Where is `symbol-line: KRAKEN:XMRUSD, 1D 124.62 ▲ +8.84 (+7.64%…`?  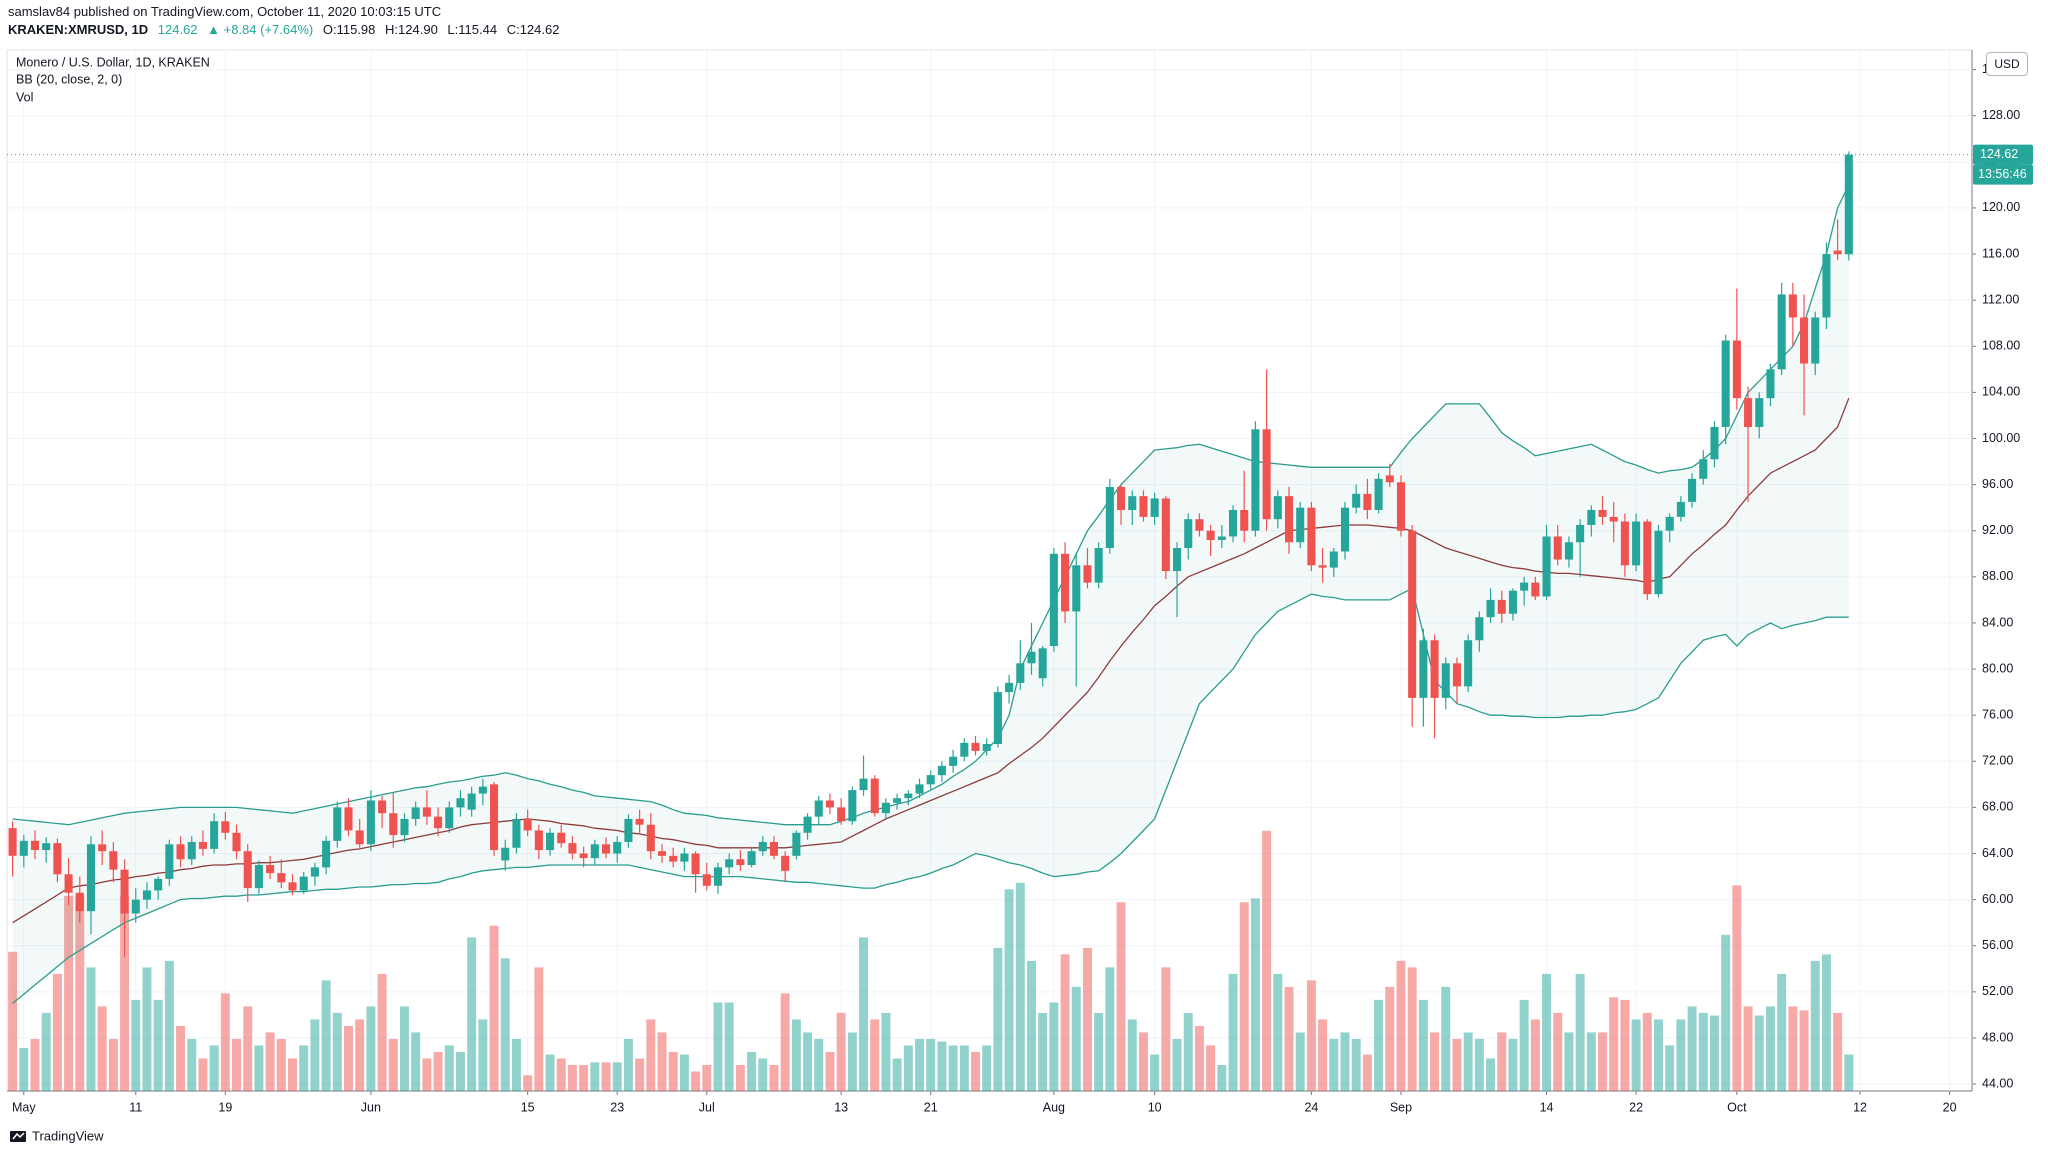
symbol-line: KRAKEN:XMRUSD, 1D 124.62 ▲ +8.84 (+7.64%… is located at coordinates (286, 29).